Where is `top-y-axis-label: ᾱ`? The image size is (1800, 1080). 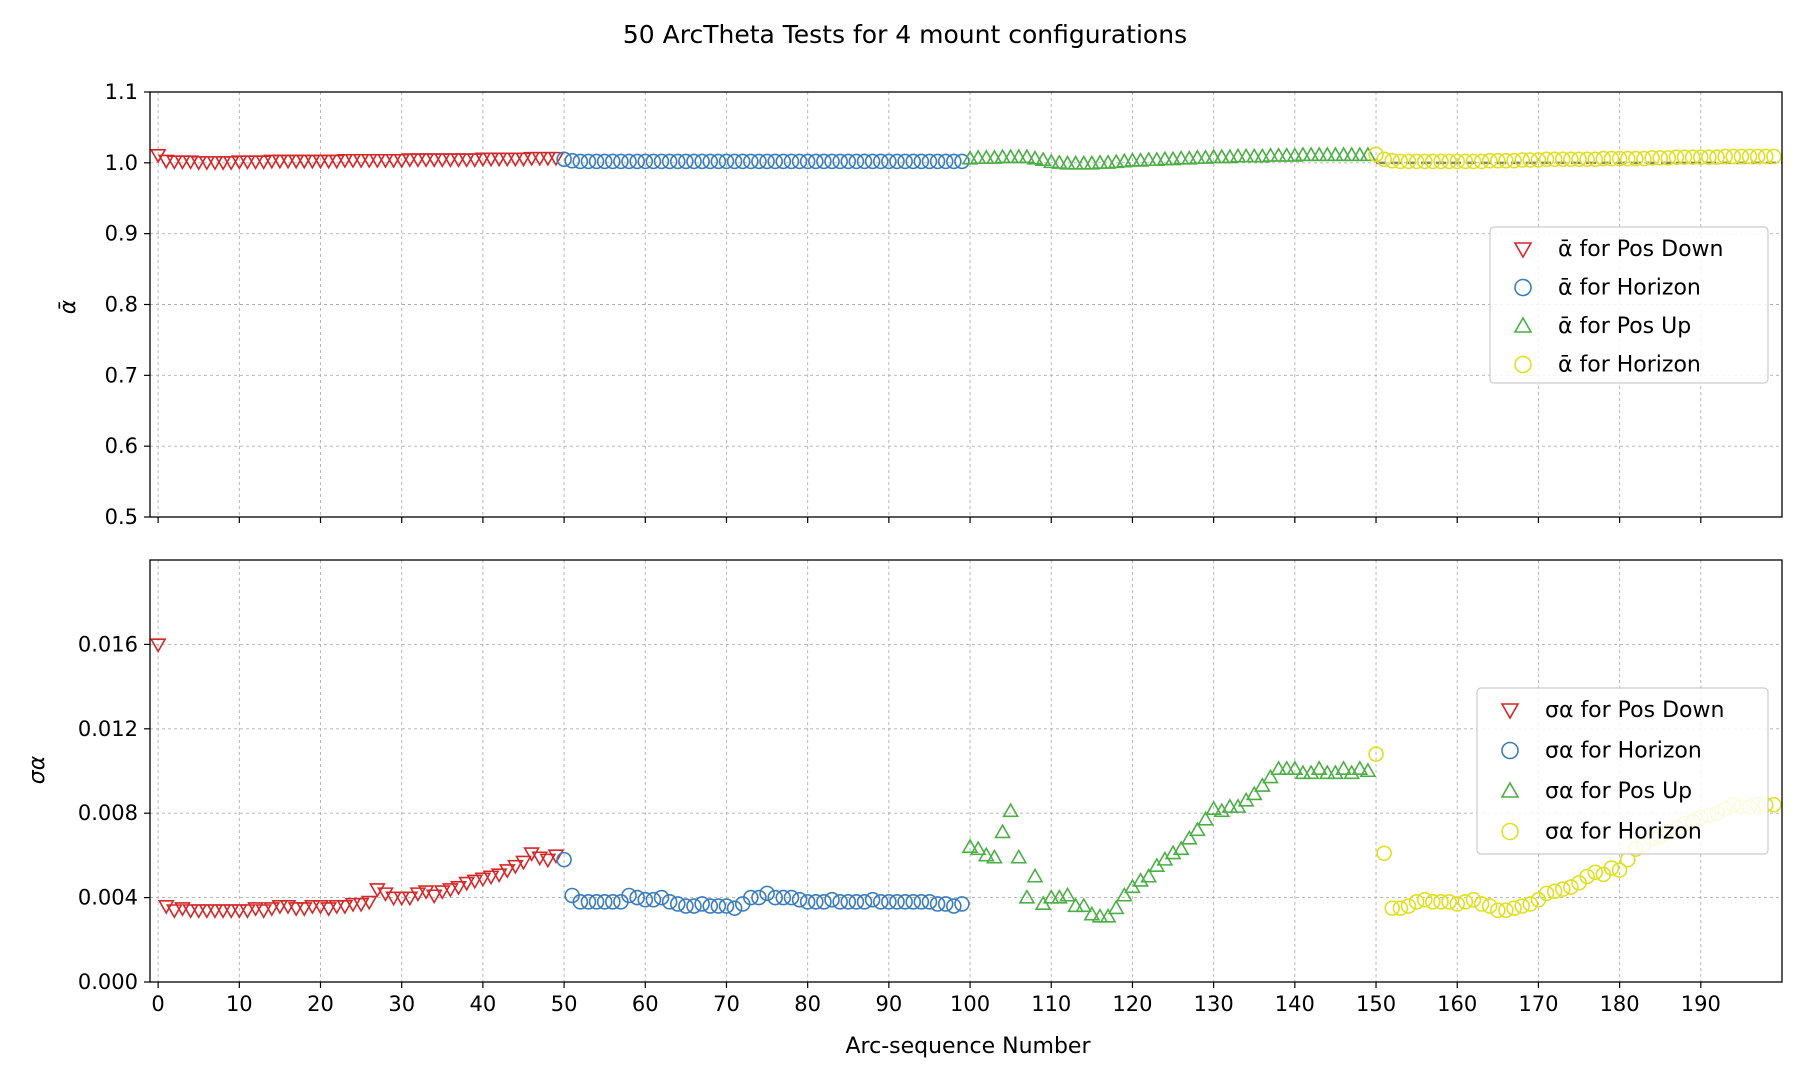 top-y-axis-label: ᾱ is located at coordinates (68, 306).